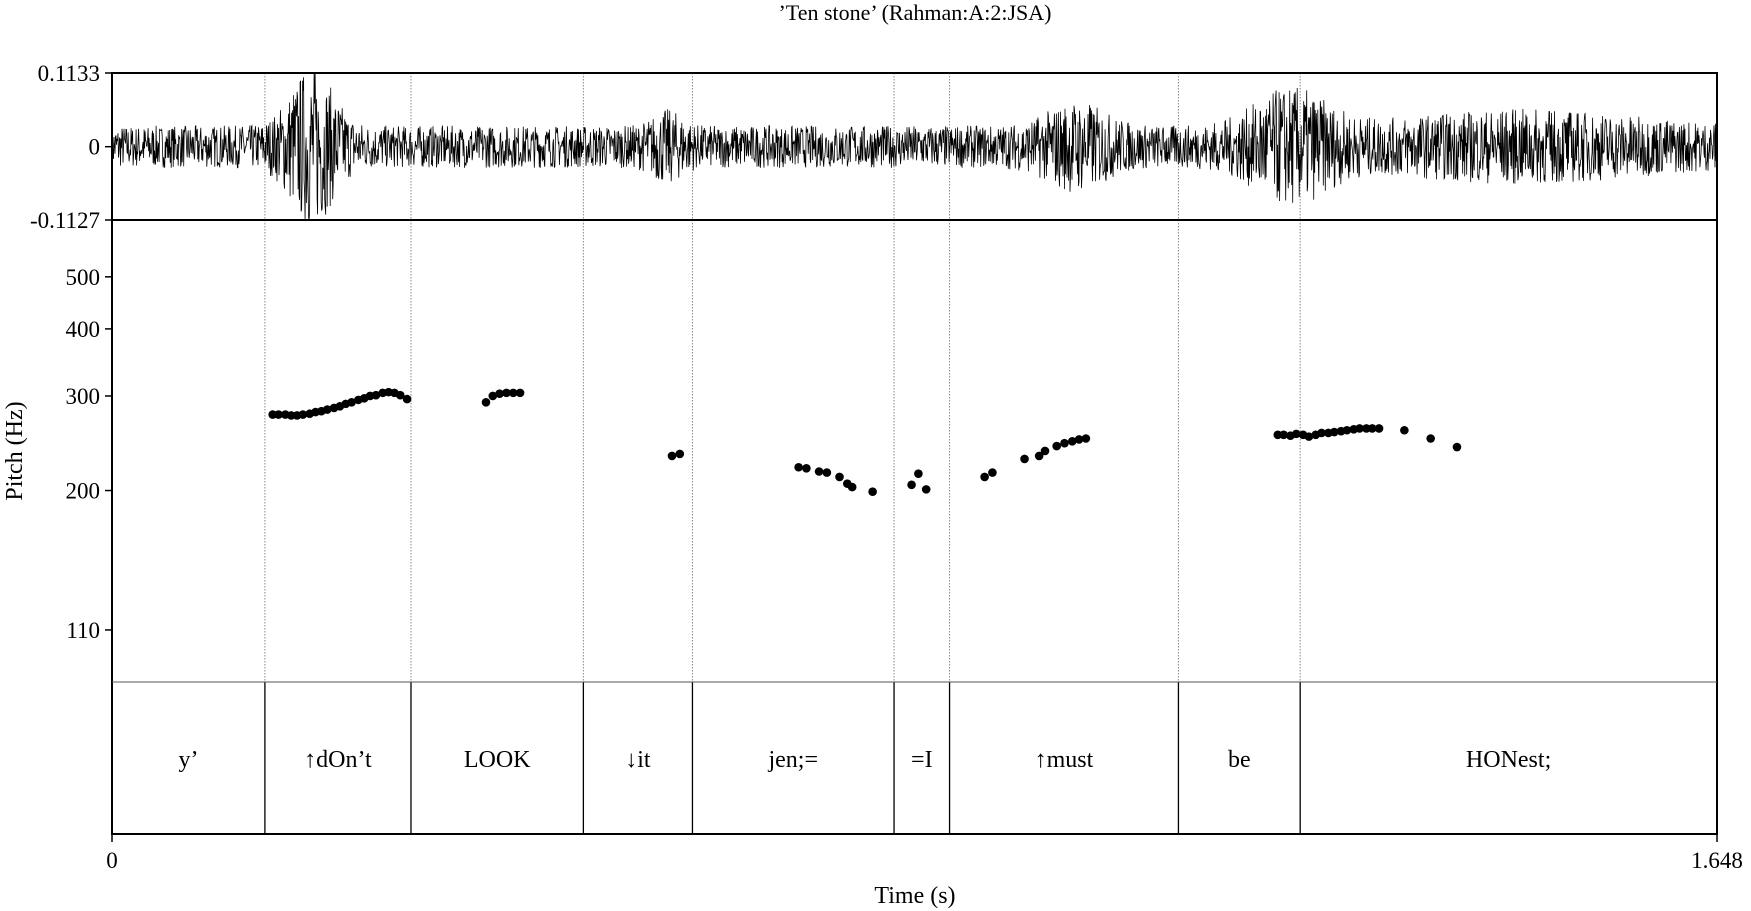  I want to click on waveform-tick-label: -0.1127, so click(65, 220).